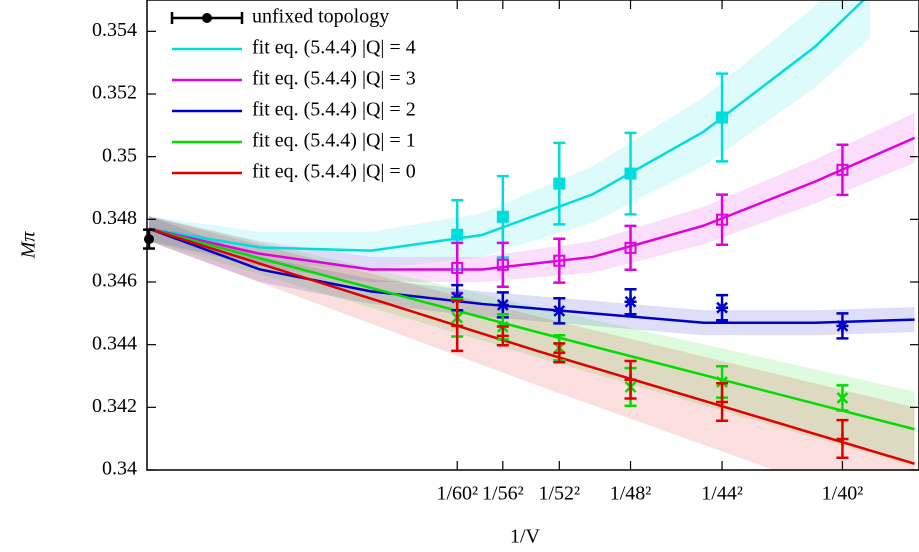 Image resolution: width=919 pixels, height=552 pixels. I want to click on legend-label: fit eq. (5.4.4) |Q| = 4, so click(334, 48).